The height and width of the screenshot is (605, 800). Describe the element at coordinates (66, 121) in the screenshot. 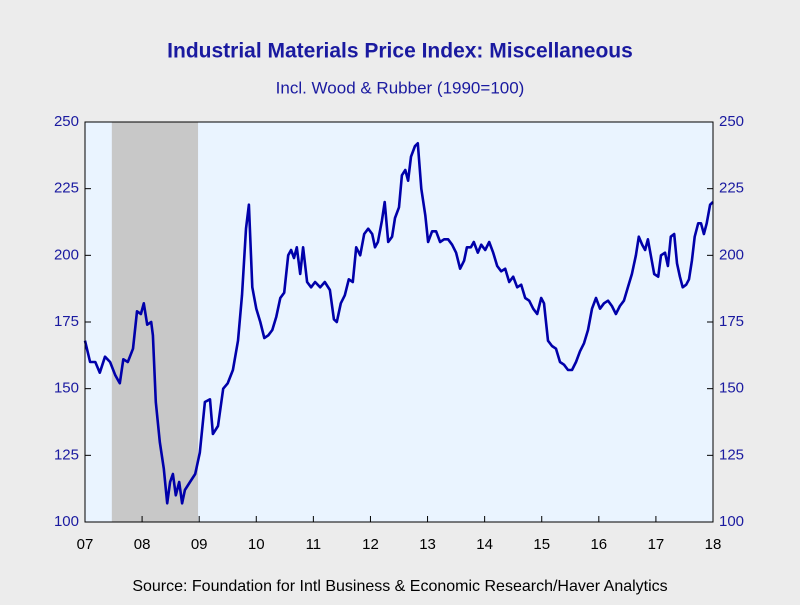

I see `y-tick-label: 250` at that location.